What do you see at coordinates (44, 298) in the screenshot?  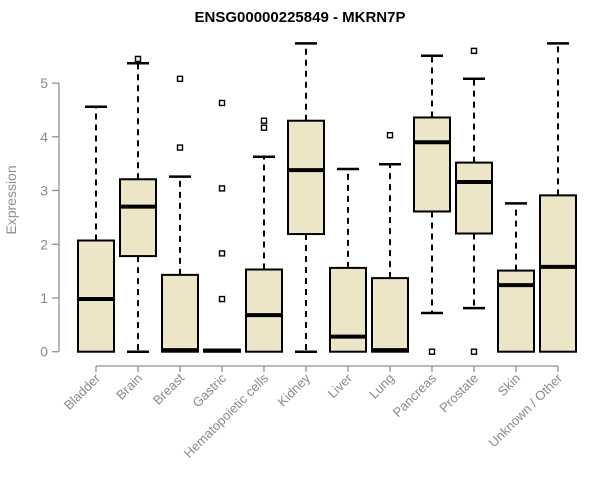 I see `y-tick-label-1: 1` at bounding box center [44, 298].